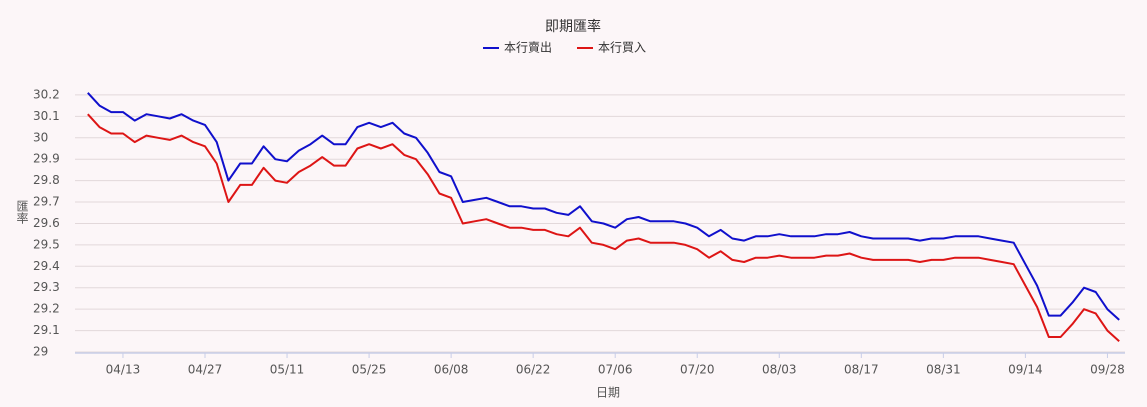 The width and height of the screenshot is (1147, 407). What do you see at coordinates (46, 116) in the screenshot?
I see `y-tick-label: 30.1` at bounding box center [46, 116].